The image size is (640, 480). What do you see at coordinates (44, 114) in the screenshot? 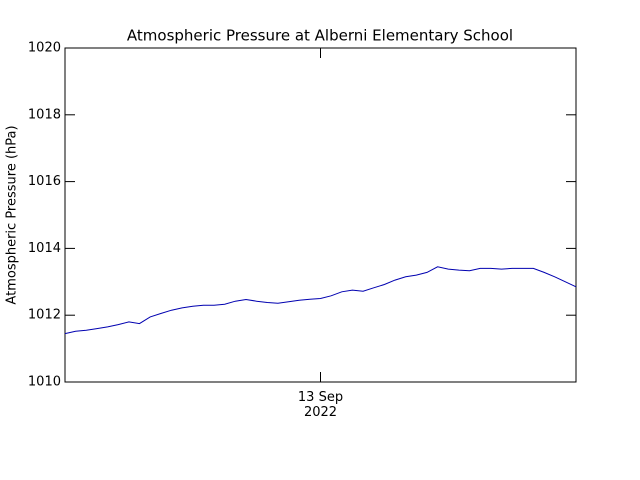
I see `y-tick-label: 1018` at bounding box center [44, 114].